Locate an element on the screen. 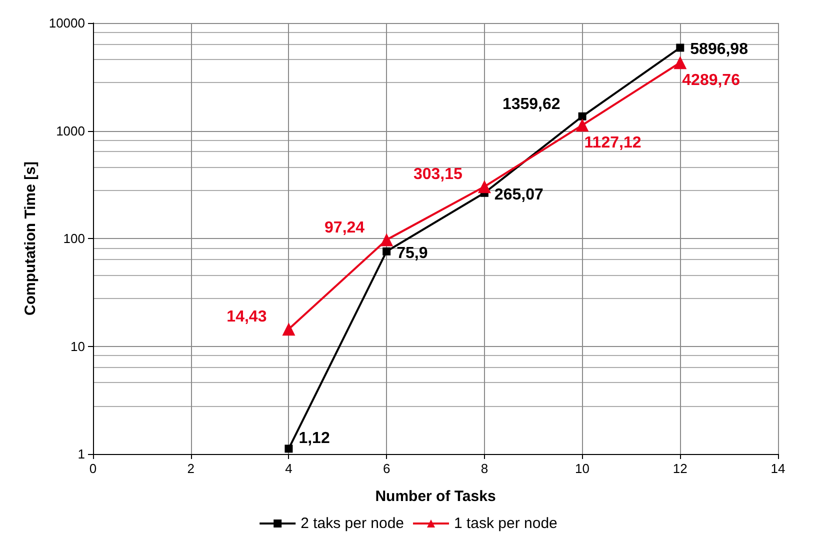  data-label: 265,07 is located at coordinates (519, 195).